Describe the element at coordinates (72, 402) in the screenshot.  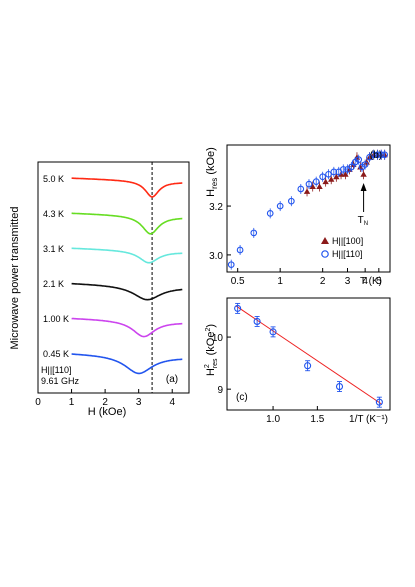
I see `panel-a-x-tick-label: 1` at that location.